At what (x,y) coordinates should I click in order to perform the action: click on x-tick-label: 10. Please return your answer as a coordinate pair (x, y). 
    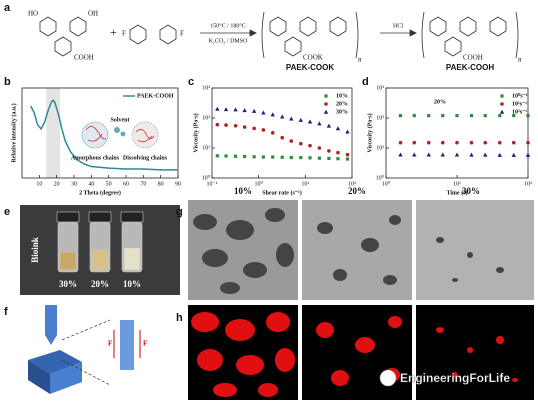
    Looking at the image, I should click on (39, 184).